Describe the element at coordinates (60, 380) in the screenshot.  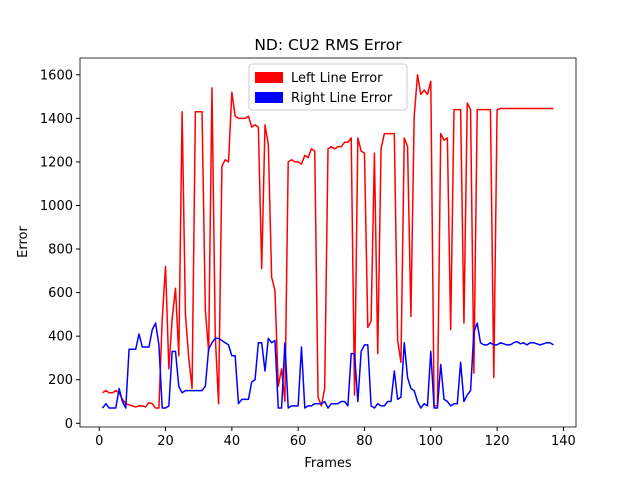
I see `y-tick-label: 200` at that location.